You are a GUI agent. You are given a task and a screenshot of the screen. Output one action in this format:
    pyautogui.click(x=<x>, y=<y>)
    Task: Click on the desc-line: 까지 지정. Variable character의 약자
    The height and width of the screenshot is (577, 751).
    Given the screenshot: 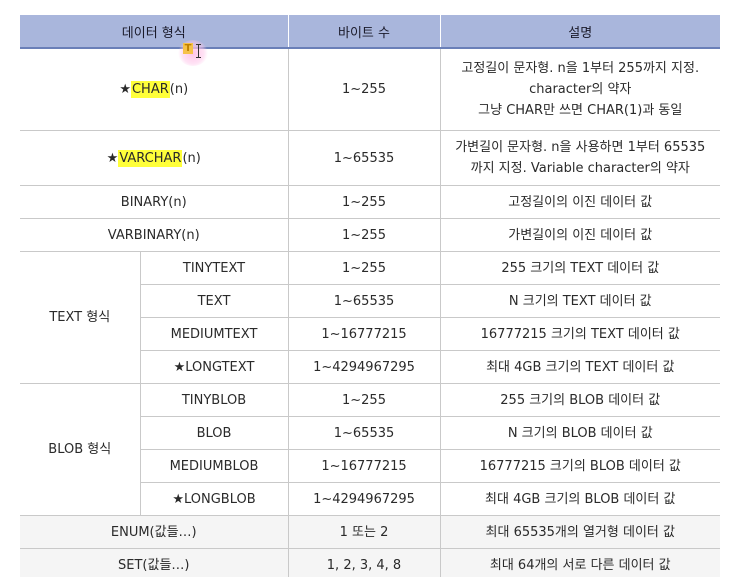 What is the action you would take?
    pyautogui.click(x=580, y=168)
    